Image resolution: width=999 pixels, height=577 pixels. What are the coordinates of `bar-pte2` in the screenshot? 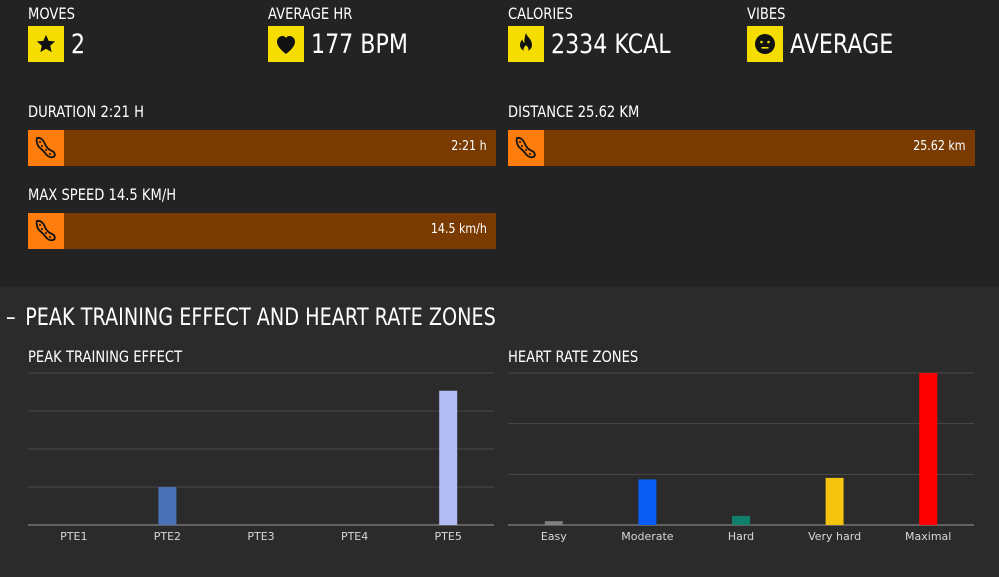 It's located at (167, 506).